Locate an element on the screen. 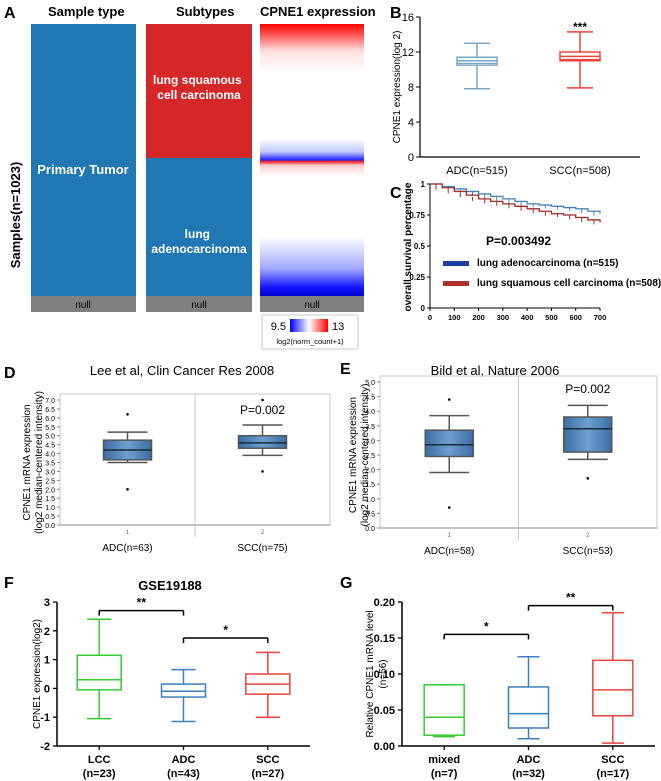  f-count-2: (n=27) is located at coordinates (267, 774).